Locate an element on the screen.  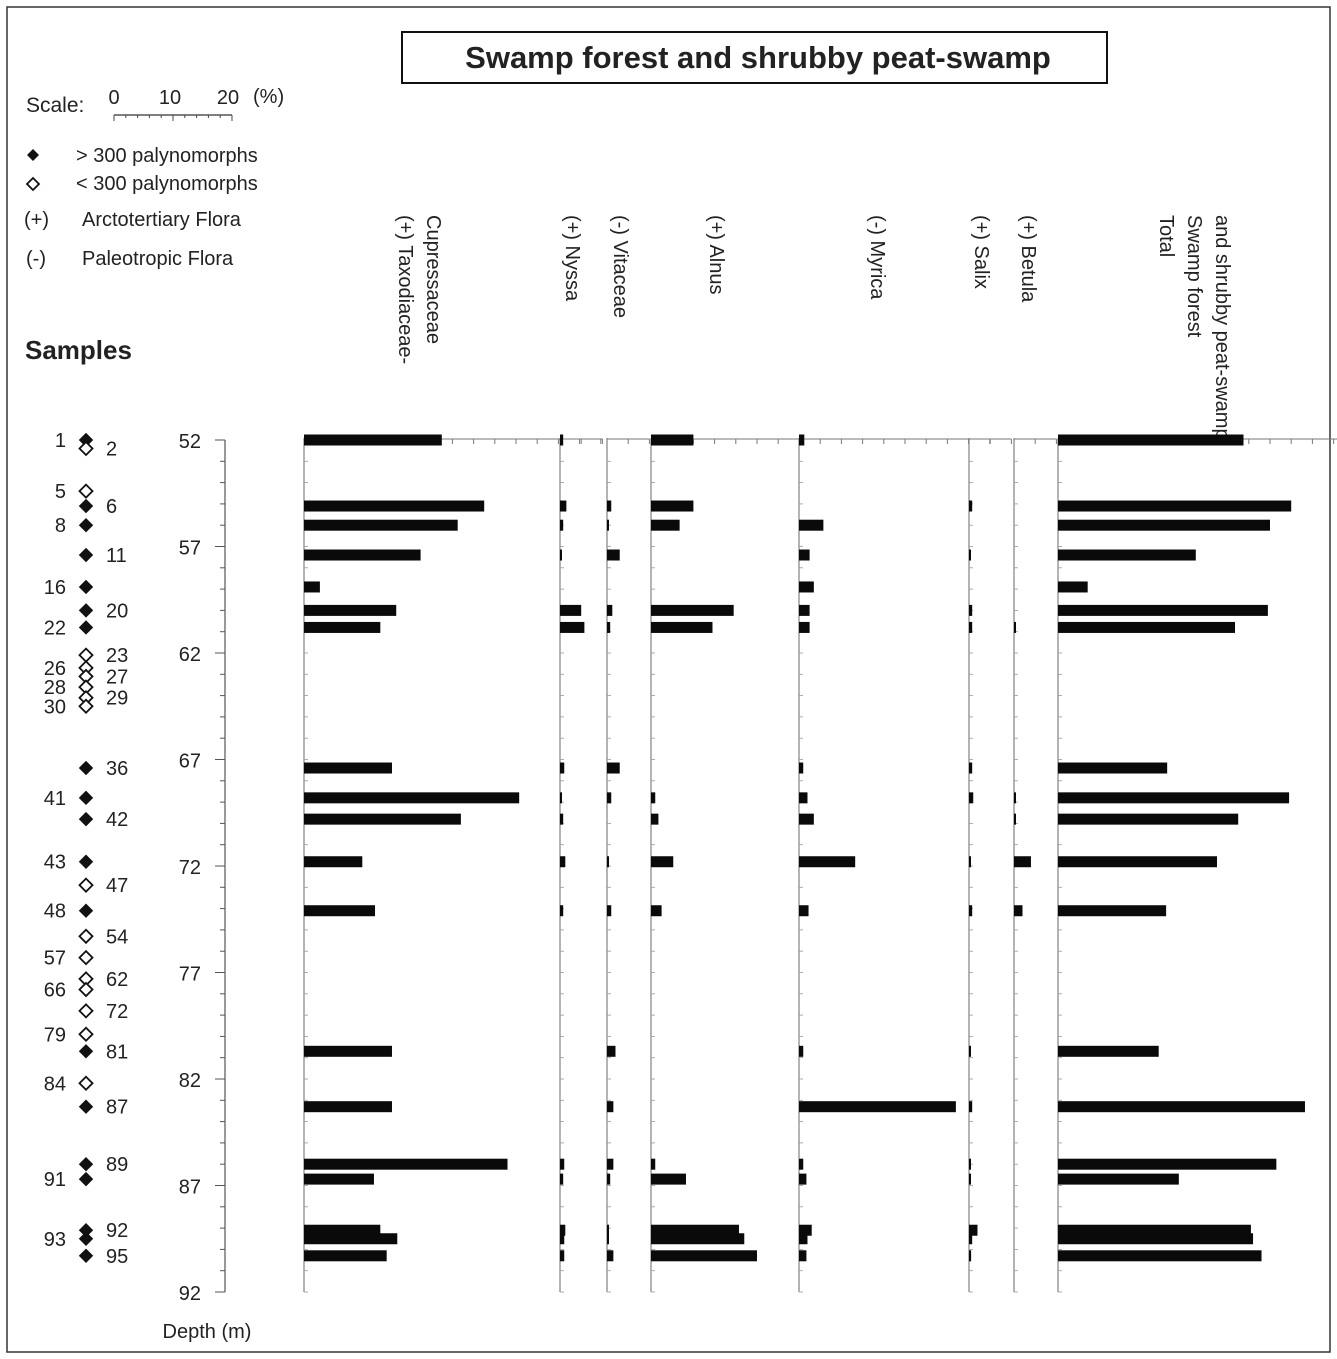
sample-label: 1 is located at coordinates (60, 441).